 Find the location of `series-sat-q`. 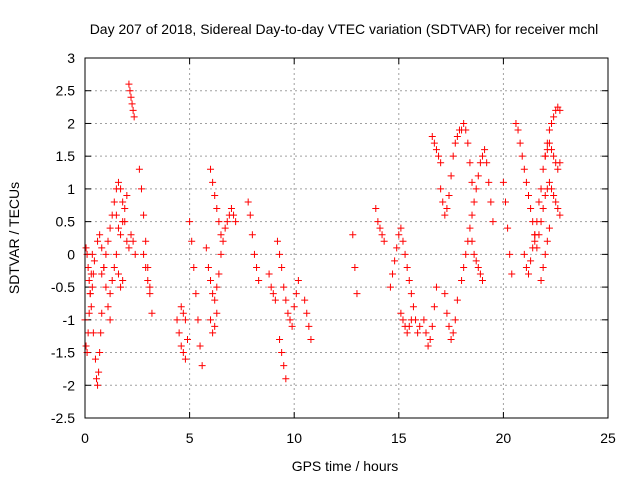

series-sat-q is located at coordinates (214, 323).